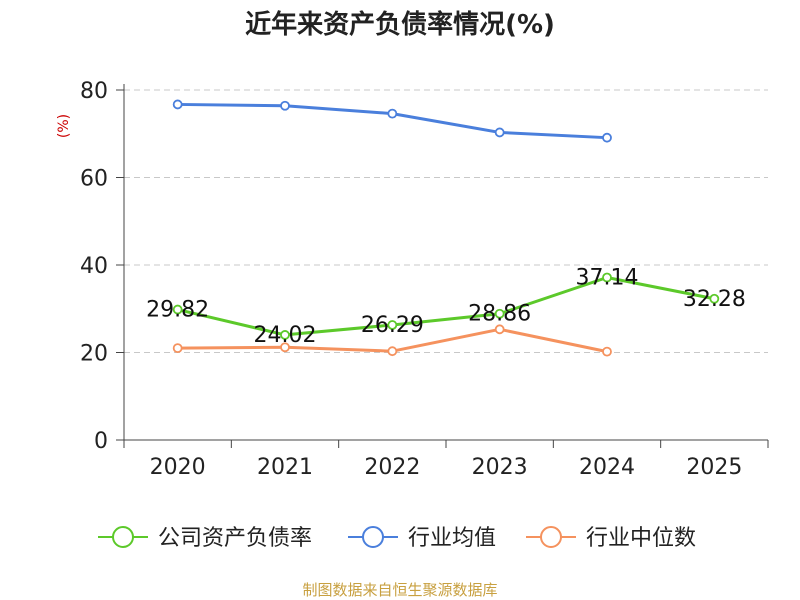 This screenshot has height=600, width=800. Describe the element at coordinates (452, 538) in the screenshot. I see `legend-label: 行业均值` at that location.